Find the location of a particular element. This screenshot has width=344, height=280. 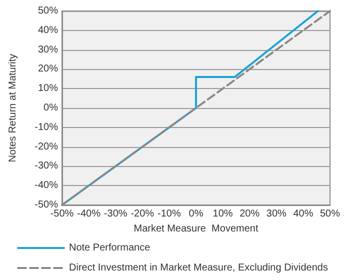

y-tick-label: 50% is located at coordinates (48, 11).